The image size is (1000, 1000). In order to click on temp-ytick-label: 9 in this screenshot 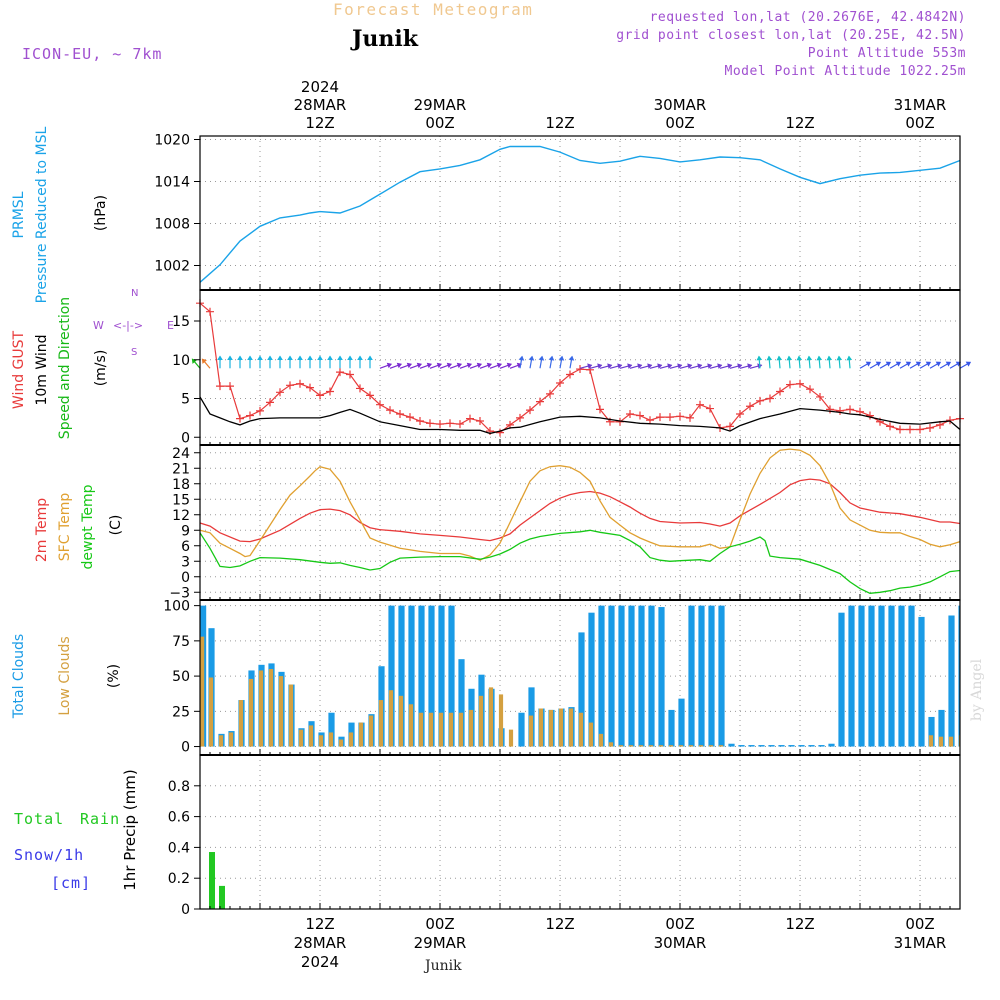, I will do `click(185, 531)`.